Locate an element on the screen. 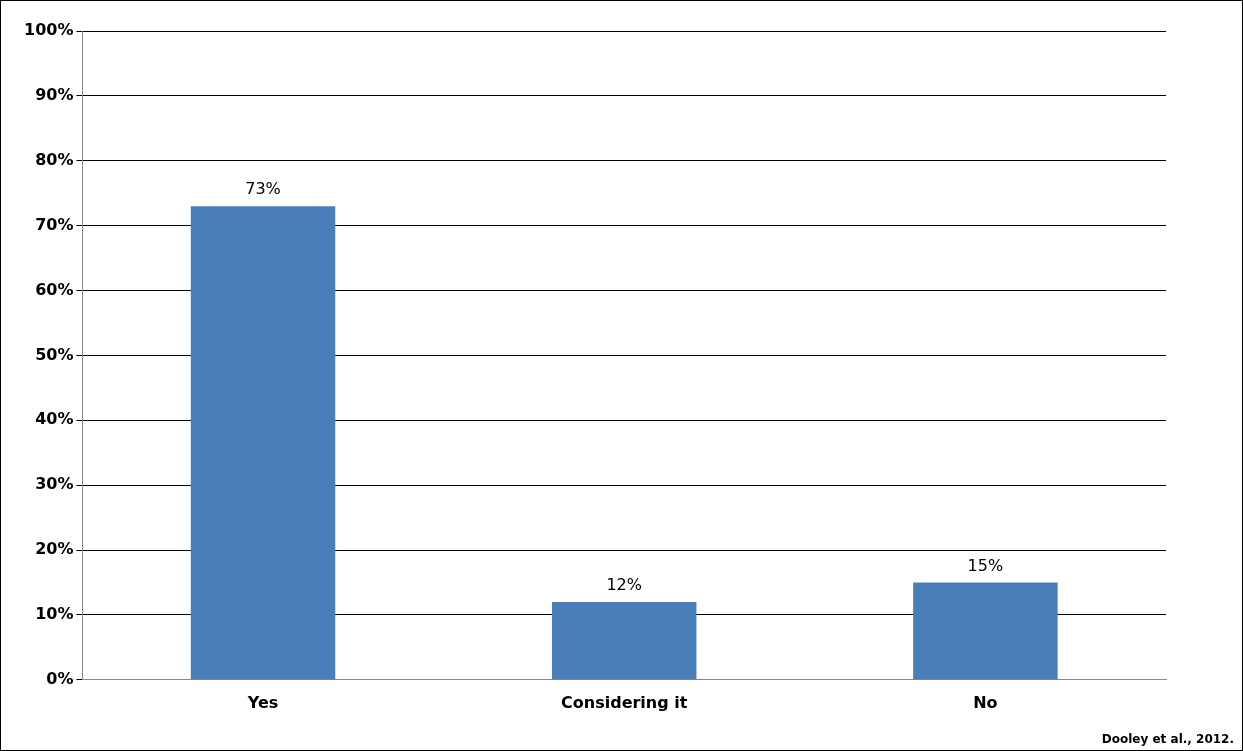  x-tick-label: No is located at coordinates (985, 702).